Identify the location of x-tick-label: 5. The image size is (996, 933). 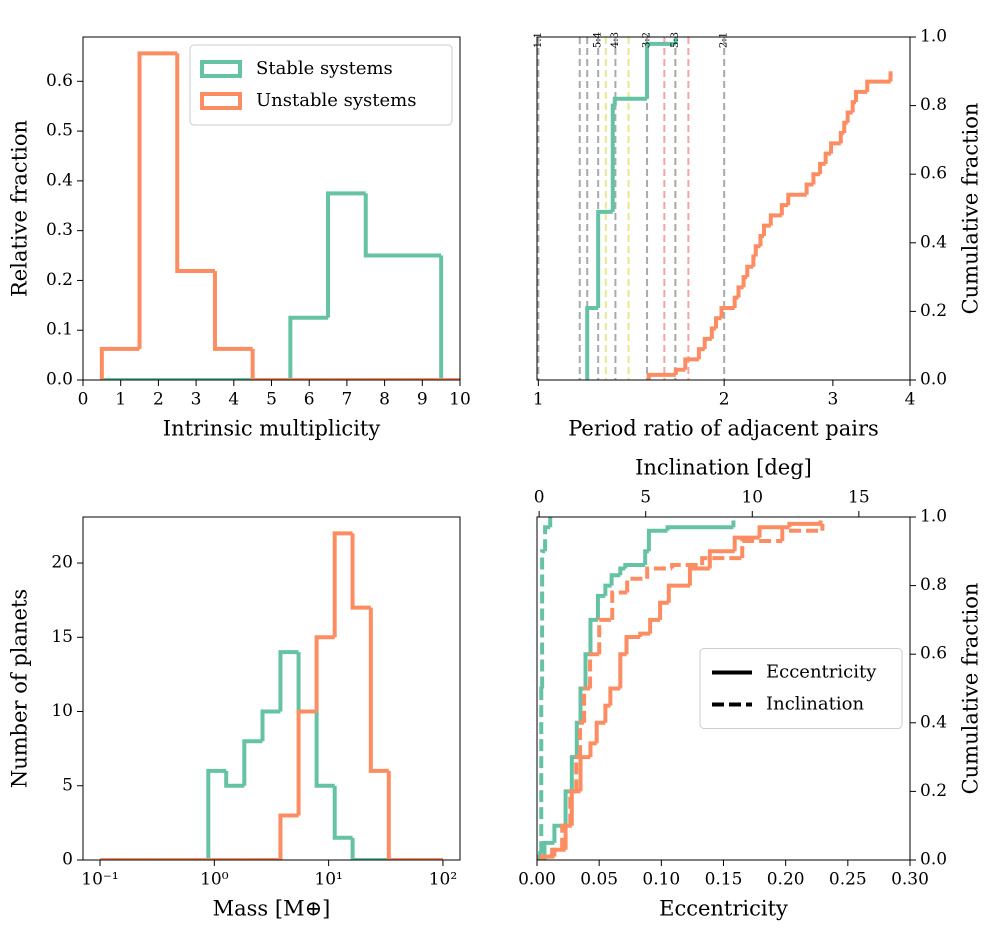
(271, 400).